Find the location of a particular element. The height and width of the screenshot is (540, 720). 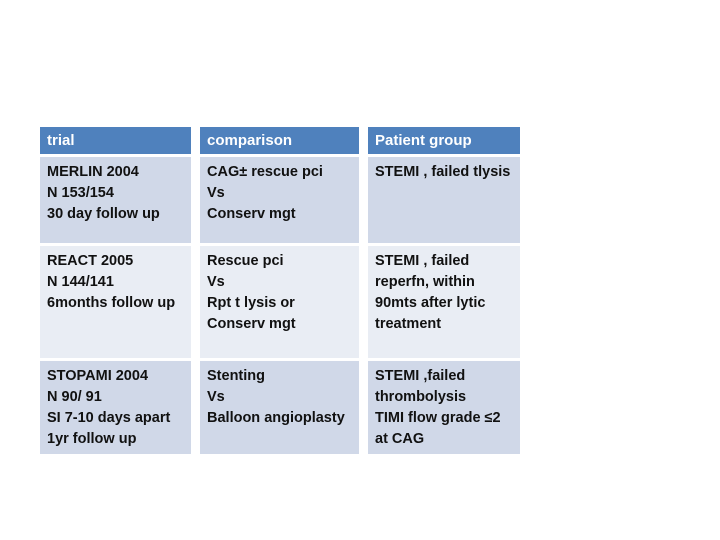

column-header-patient-group: Patient group is located at coordinates (444, 140).